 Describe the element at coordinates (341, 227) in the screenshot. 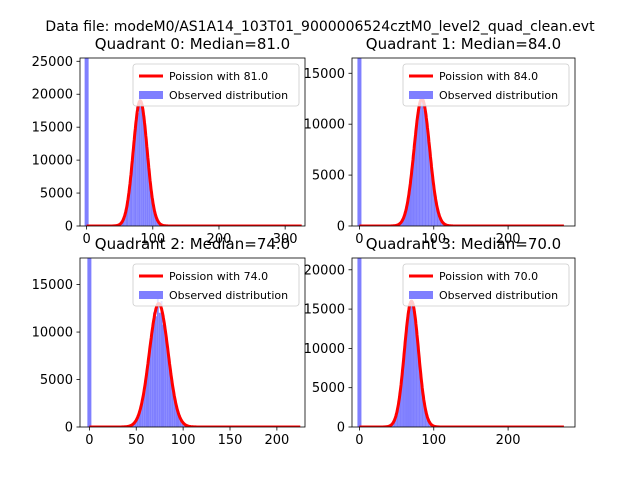

I see `y-tick-label: 0` at that location.